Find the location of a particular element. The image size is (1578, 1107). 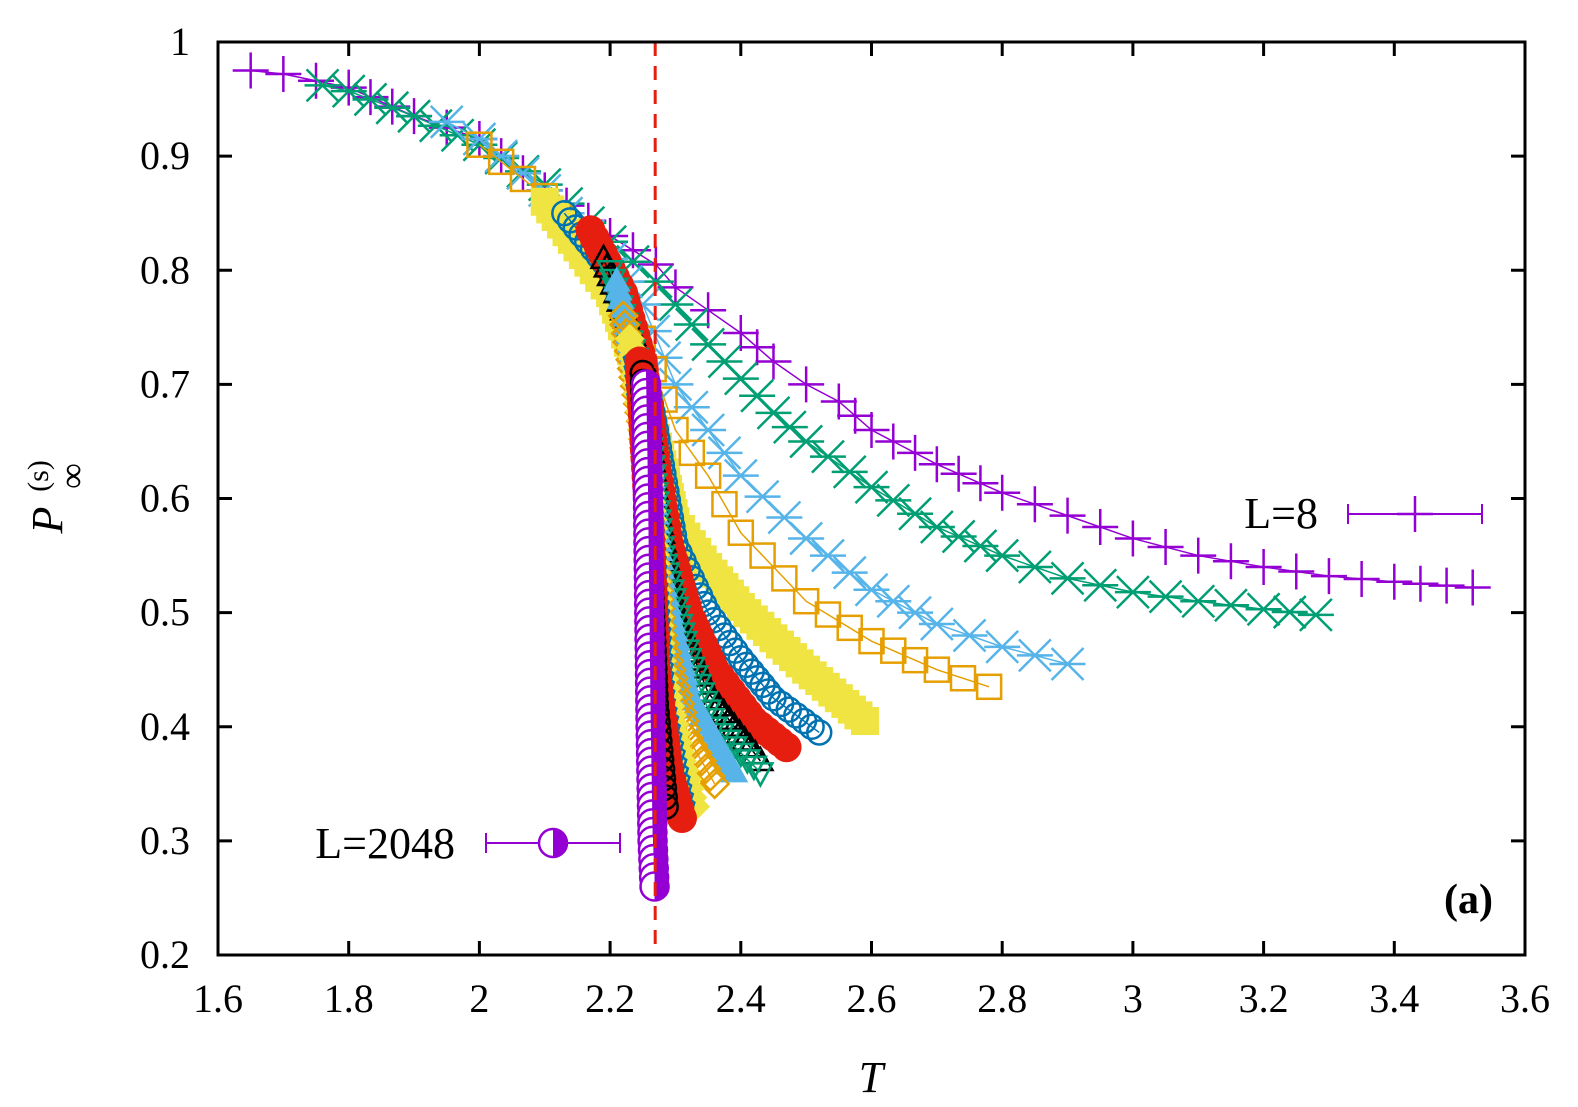

x-axis-label: T is located at coordinates (873, 1077).